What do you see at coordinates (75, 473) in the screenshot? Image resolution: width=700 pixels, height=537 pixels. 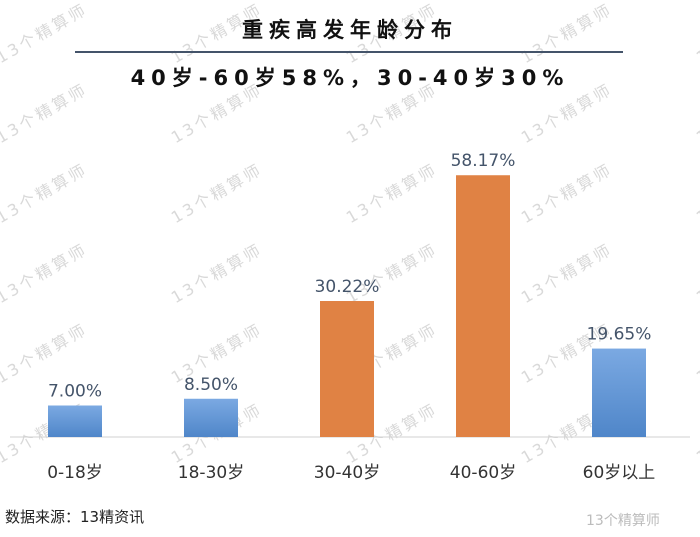 I see `x-tick-label: 0-18岁` at bounding box center [75, 473].